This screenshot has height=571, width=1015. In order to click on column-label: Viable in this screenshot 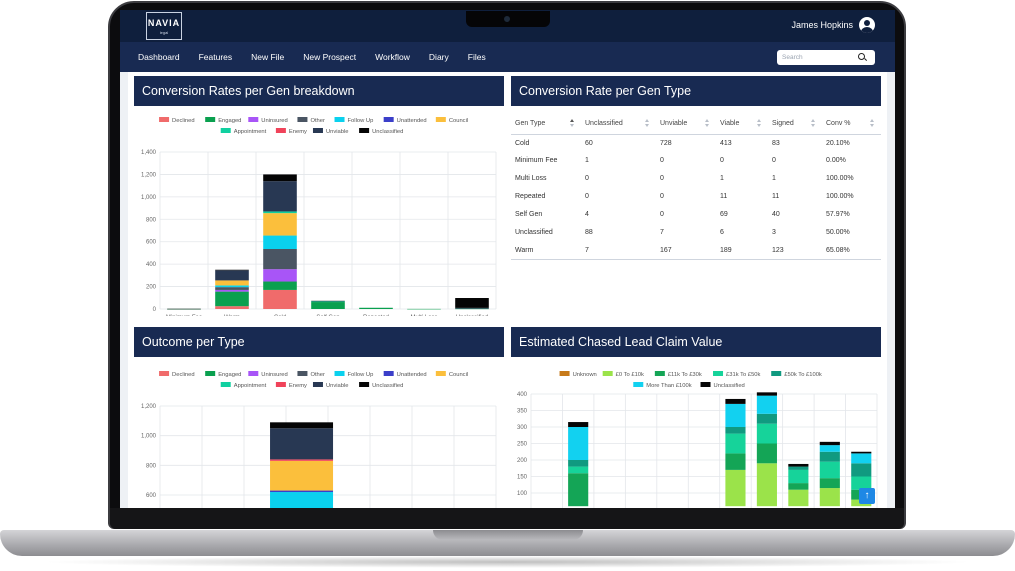, I will do `click(730, 124)`.